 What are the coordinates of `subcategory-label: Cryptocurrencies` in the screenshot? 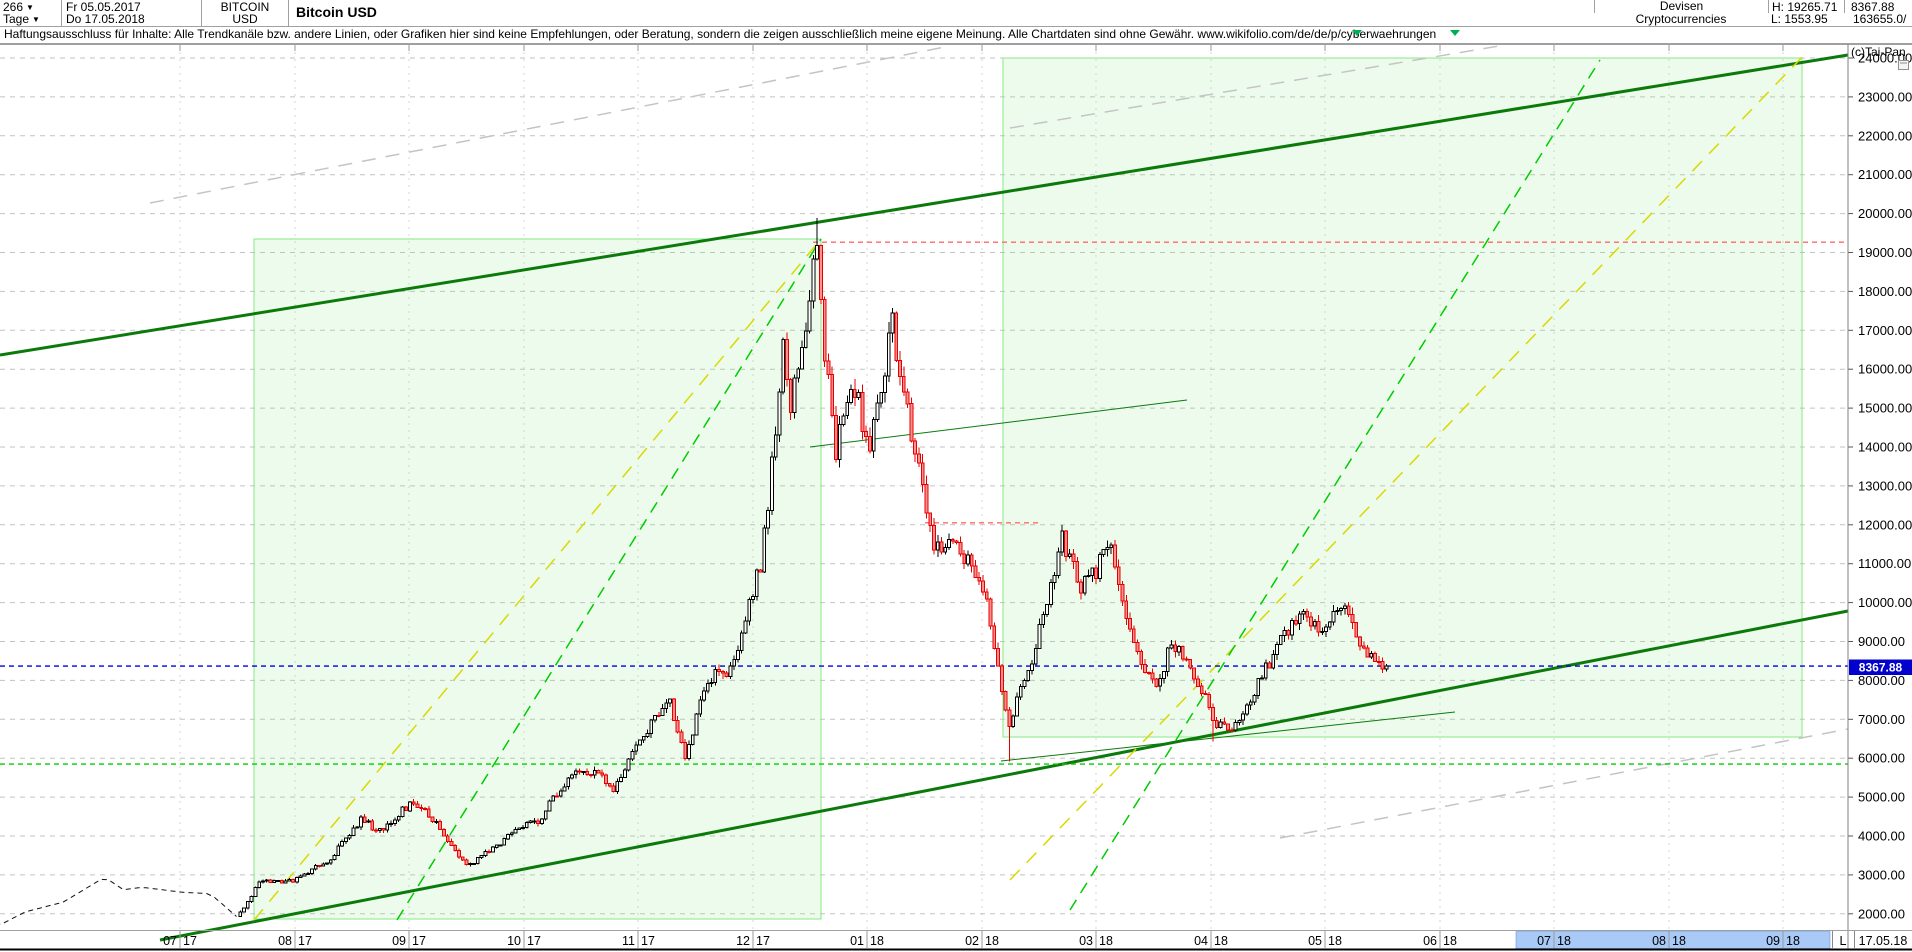 It's located at (1681, 19).